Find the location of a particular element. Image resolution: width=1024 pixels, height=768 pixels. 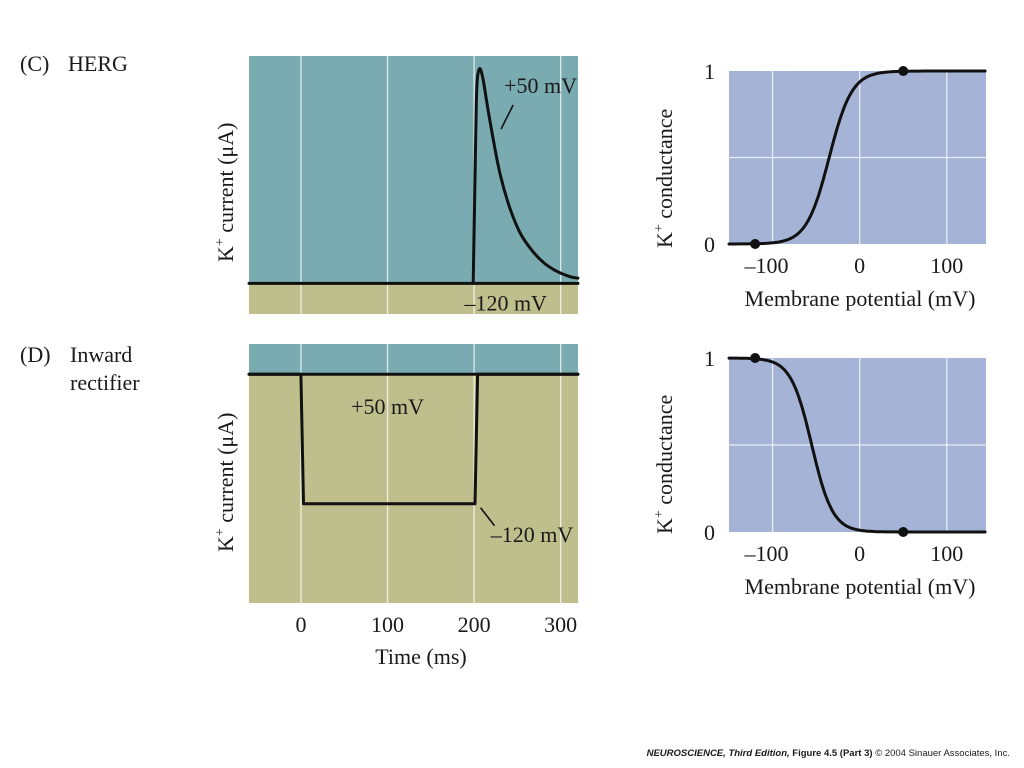

current-negative-region is located at coordinates (413, 298).